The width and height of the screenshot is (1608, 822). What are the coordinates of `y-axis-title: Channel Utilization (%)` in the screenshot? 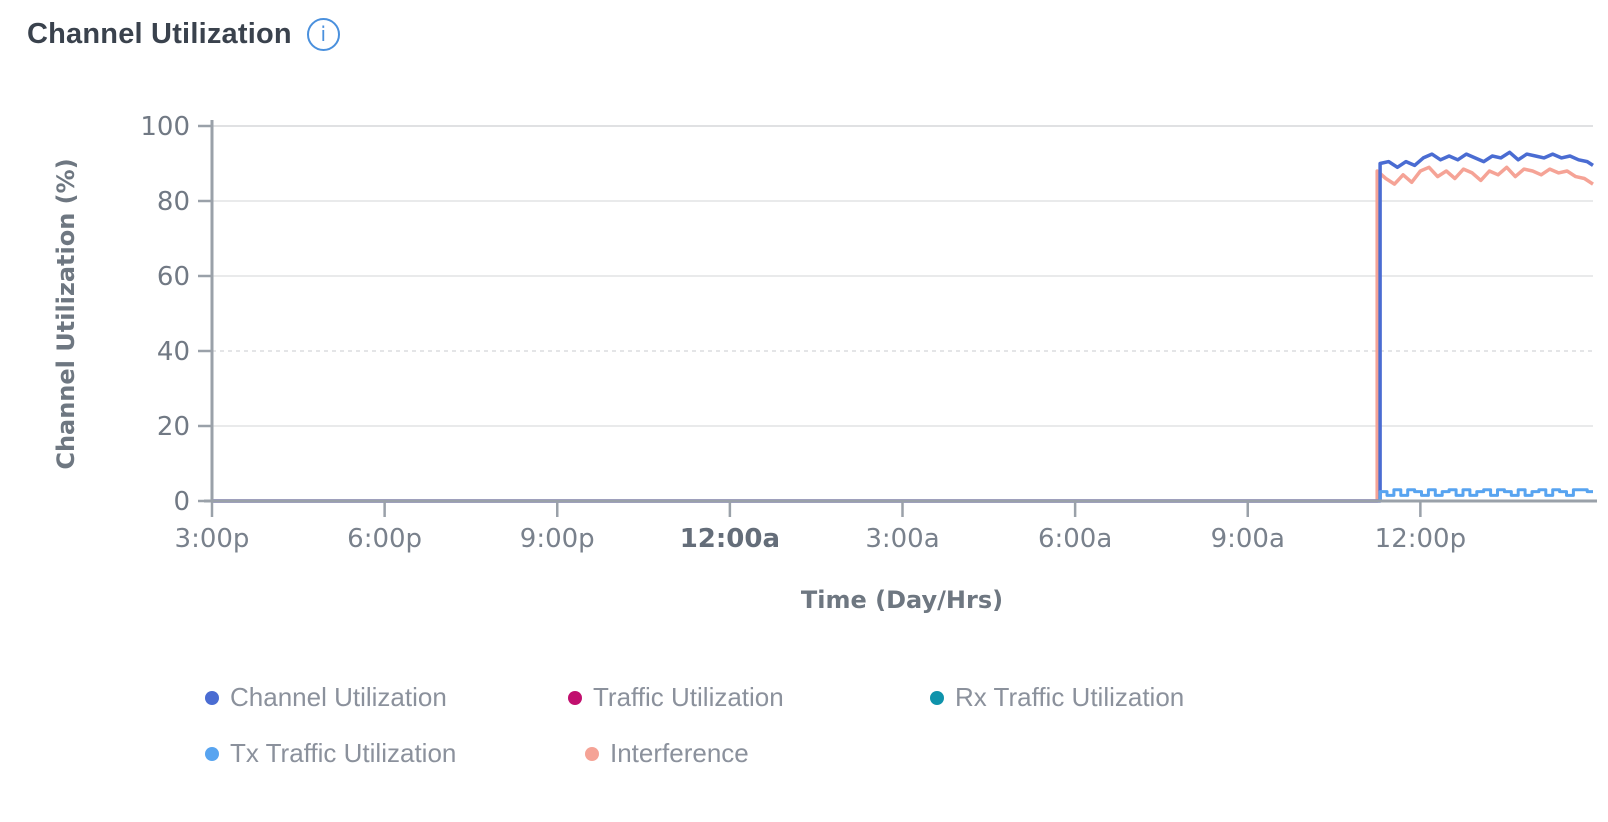 It's located at (66, 313).